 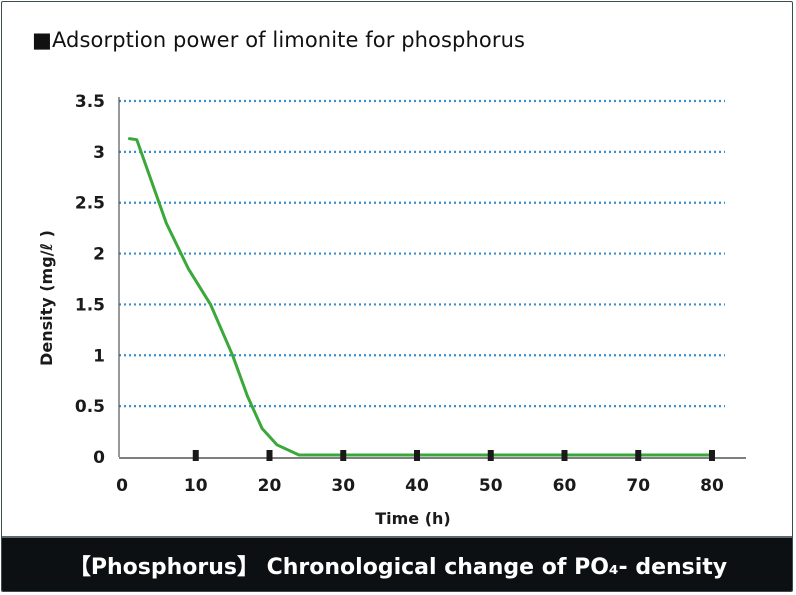 What do you see at coordinates (90, 280) in the screenshot?
I see `y-tick-labels: 0 0.5 1 1.5 2 2.5 3 3.5` at bounding box center [90, 280].